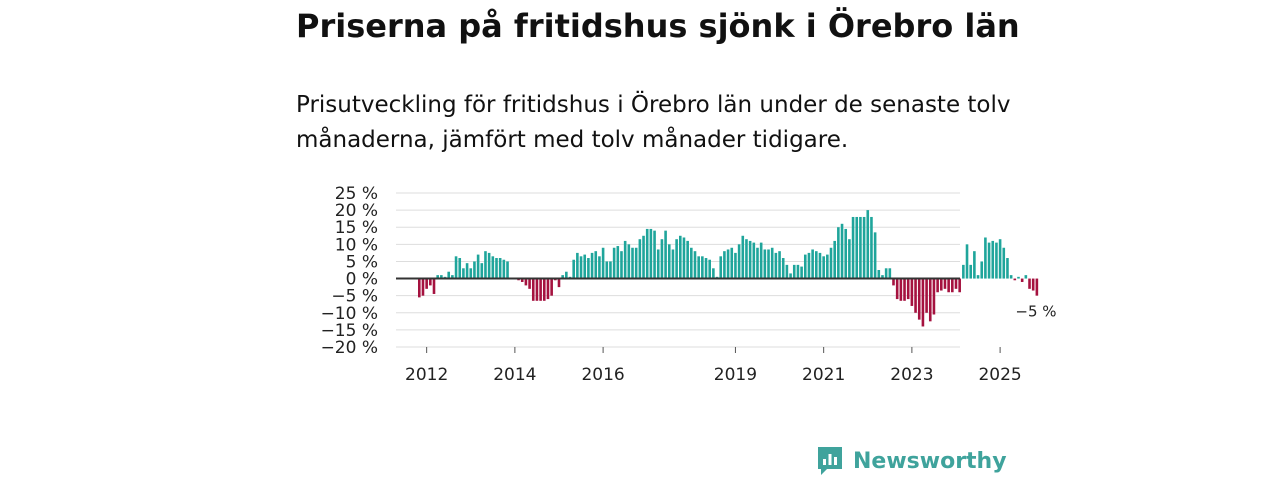  What do you see at coordinates (349, 348) in the screenshot?
I see `y-tick-label: −20 %` at bounding box center [349, 348].